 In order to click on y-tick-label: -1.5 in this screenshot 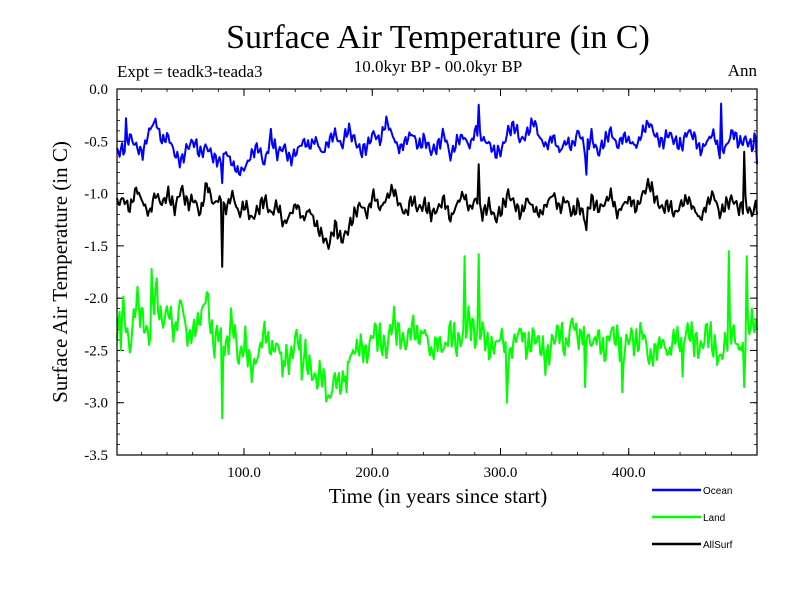, I will do `click(96, 247)`.